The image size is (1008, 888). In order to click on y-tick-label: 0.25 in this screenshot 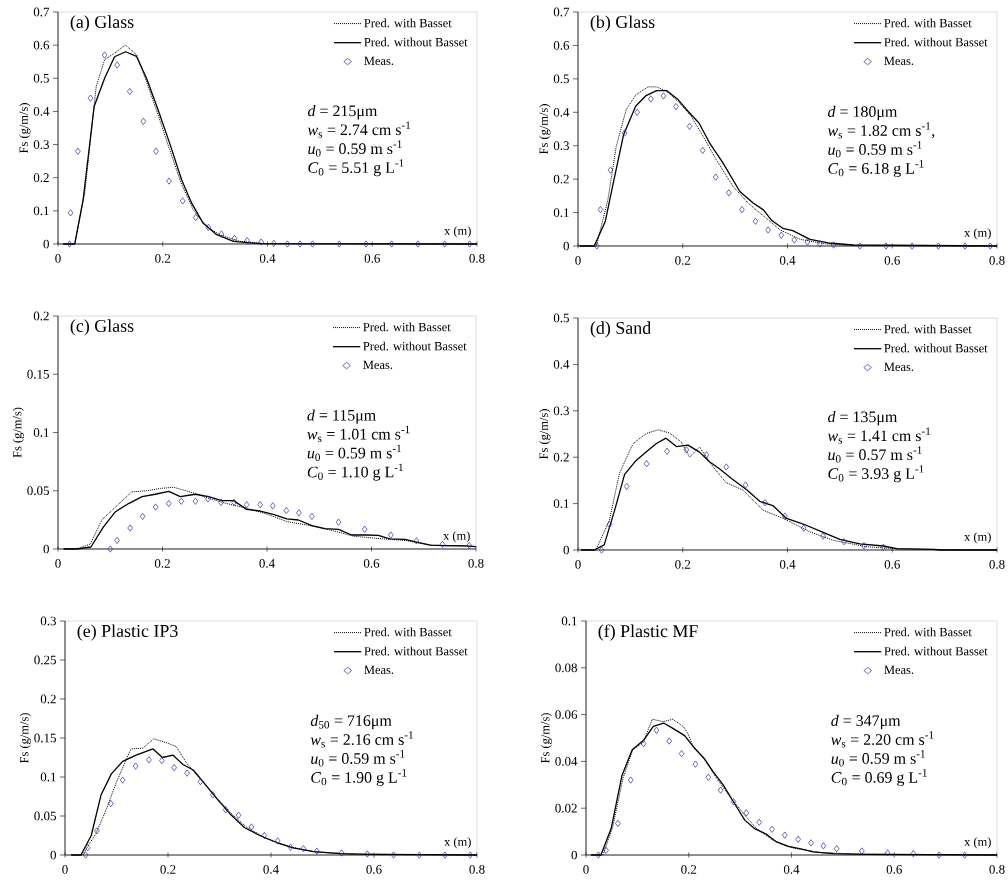, I will do `click(45, 660)`.